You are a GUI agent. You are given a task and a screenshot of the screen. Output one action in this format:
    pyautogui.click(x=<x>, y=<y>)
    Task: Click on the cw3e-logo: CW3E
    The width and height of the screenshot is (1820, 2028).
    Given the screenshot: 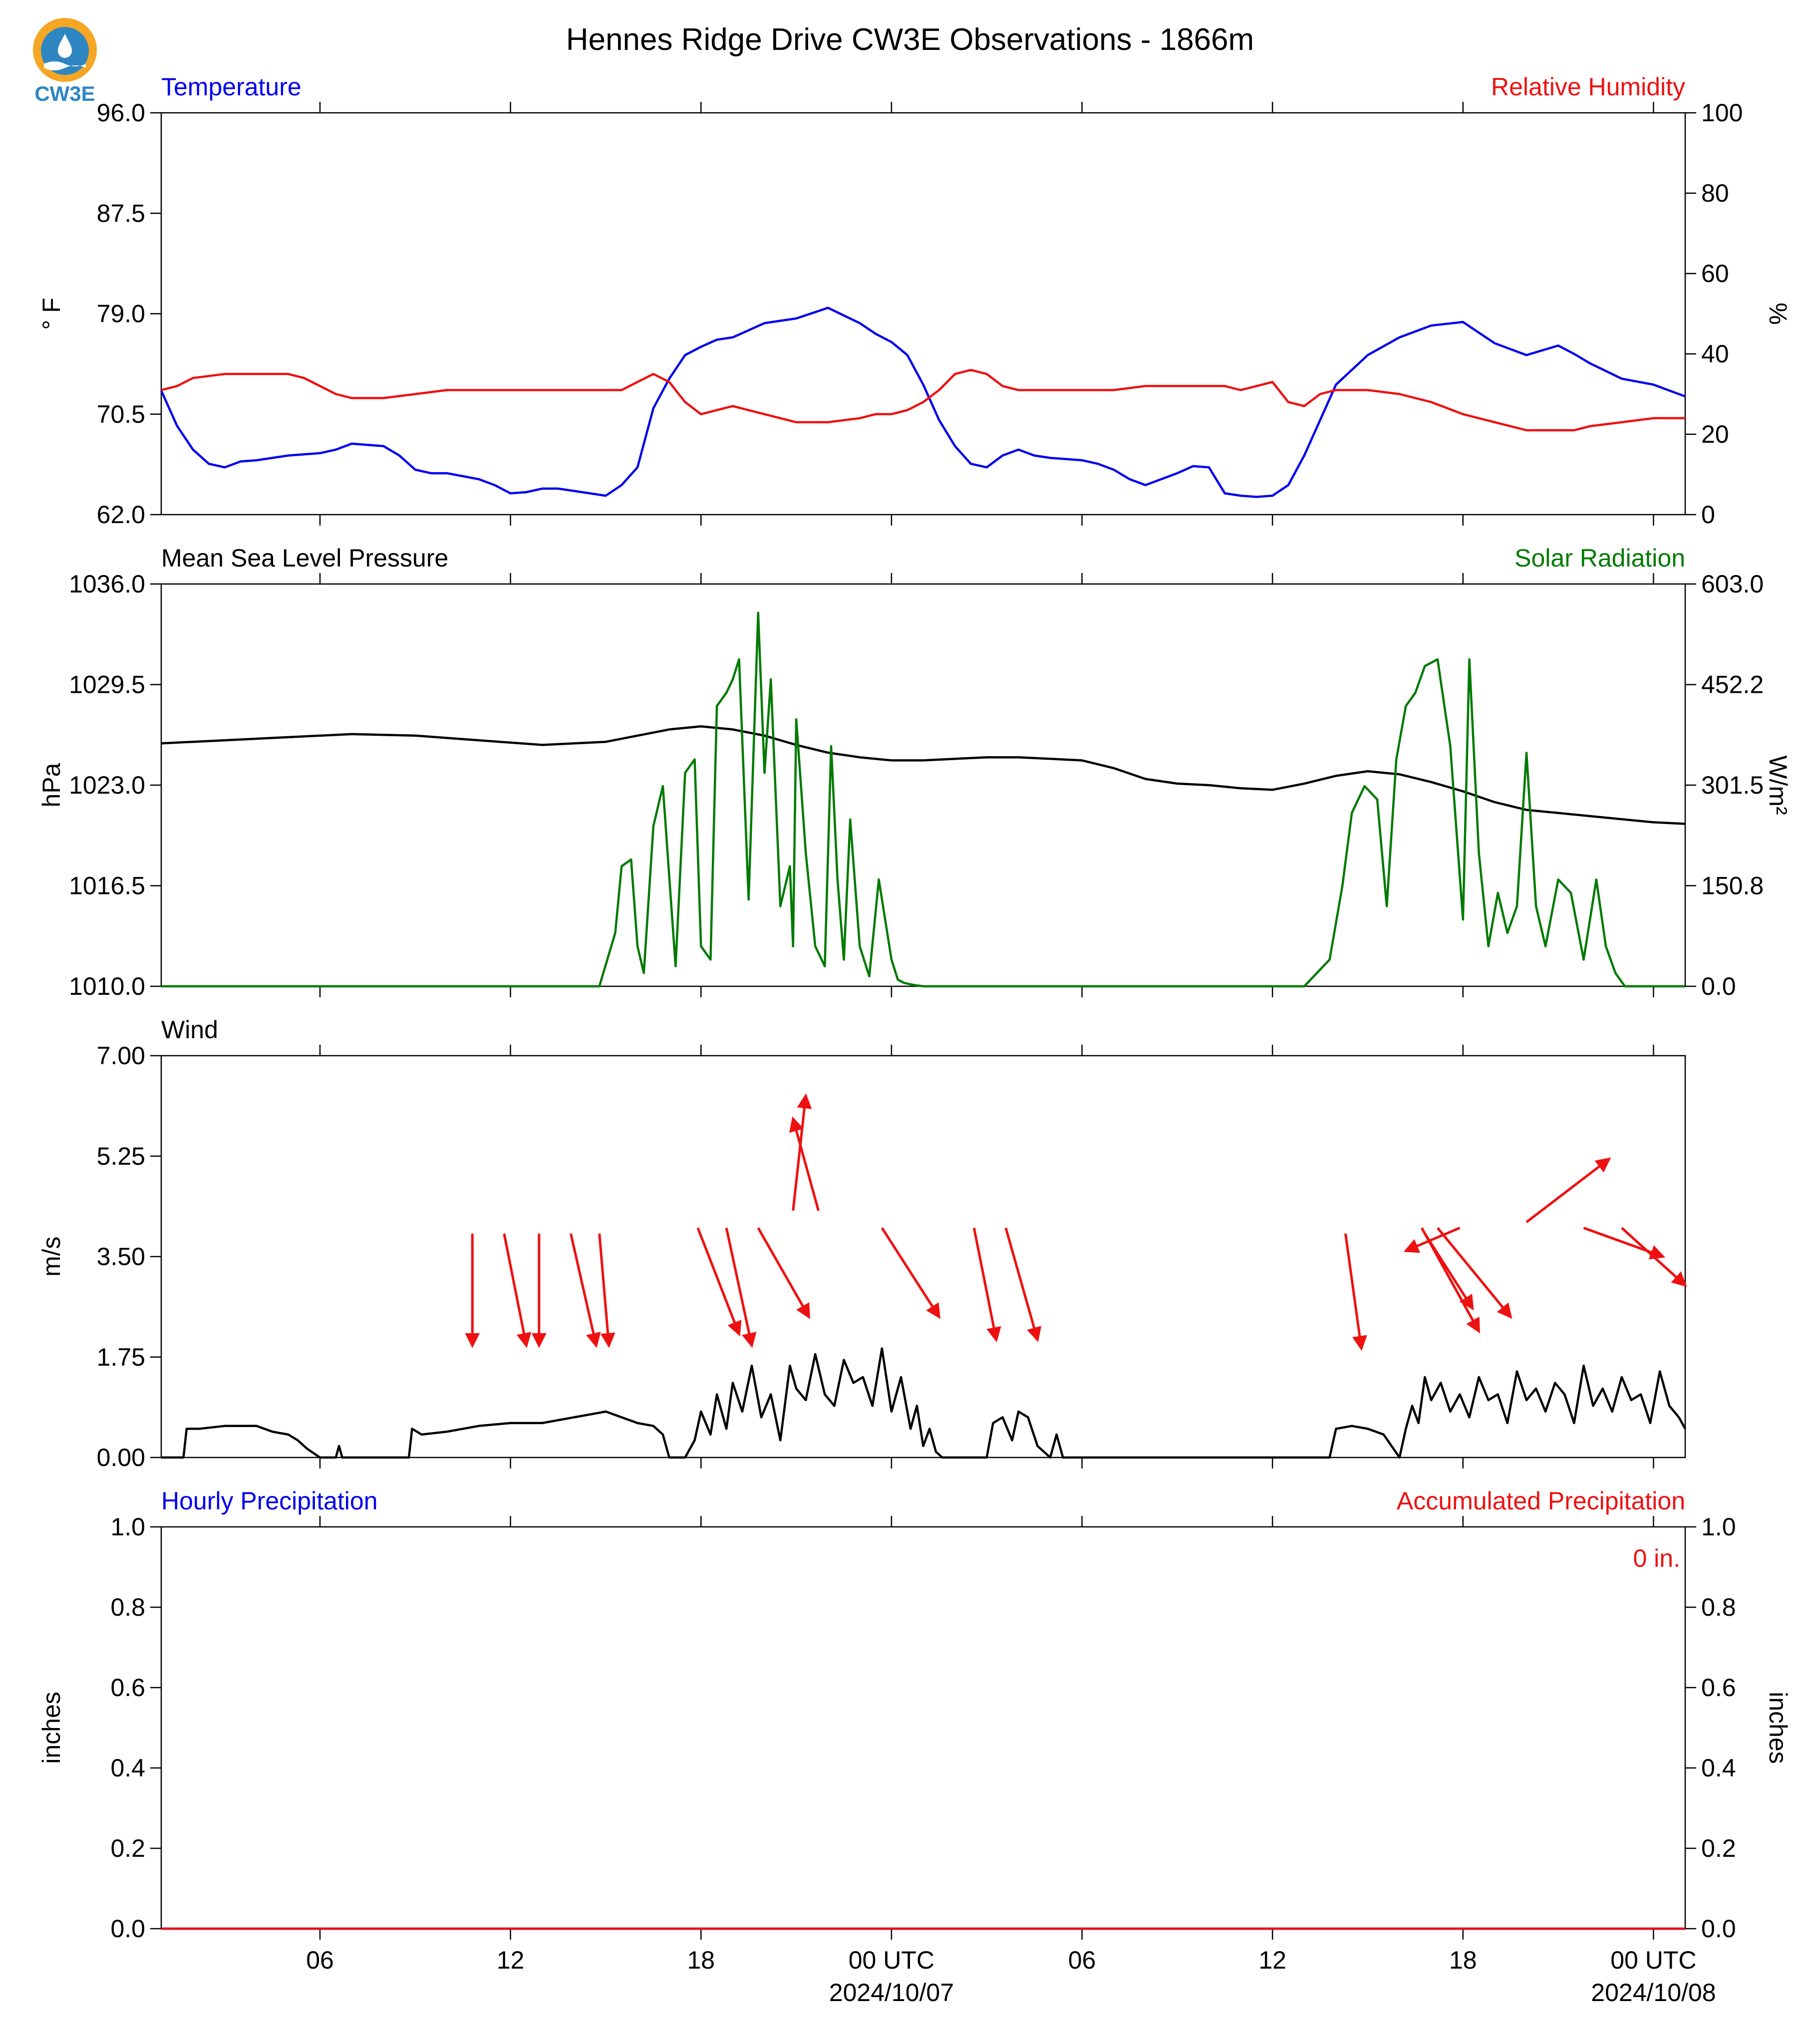 What is the action you would take?
    pyautogui.click(x=65, y=61)
    